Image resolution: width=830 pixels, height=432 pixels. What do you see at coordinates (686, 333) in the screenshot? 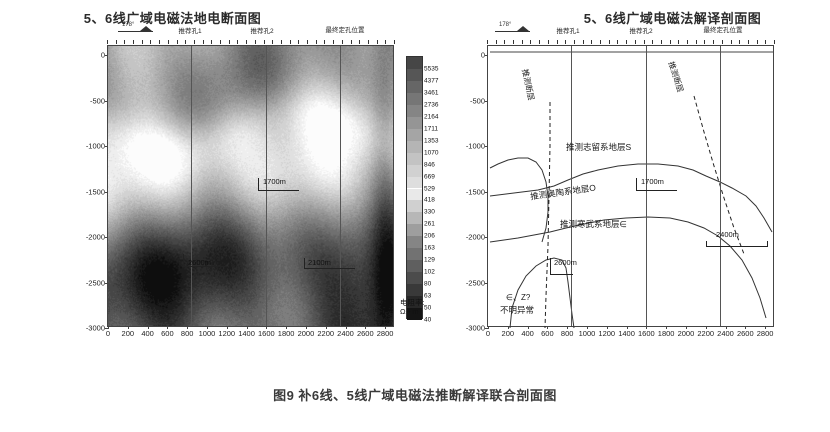
I see `right-xtick-label: 2000` at bounding box center [686, 333].